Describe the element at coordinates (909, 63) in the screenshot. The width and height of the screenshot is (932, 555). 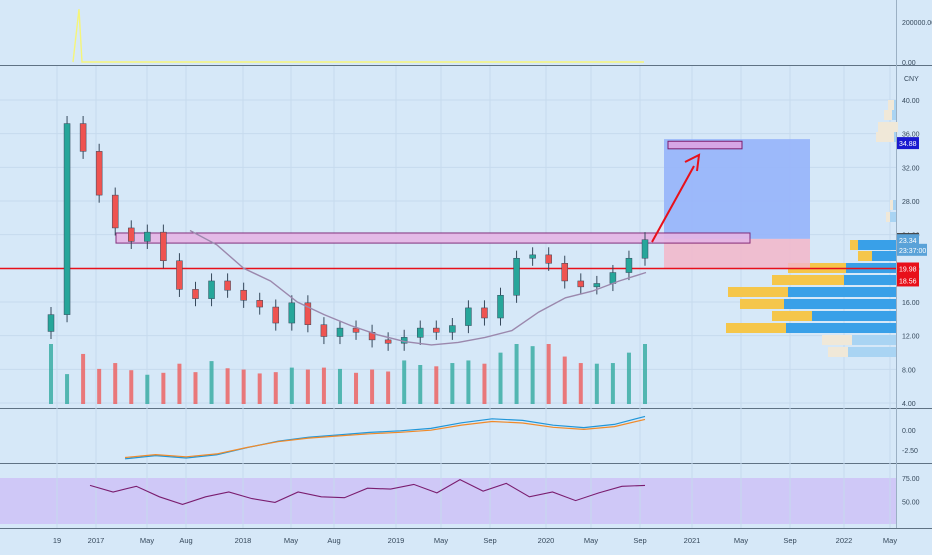
I see `osc-tick-label: 0.00` at that location.